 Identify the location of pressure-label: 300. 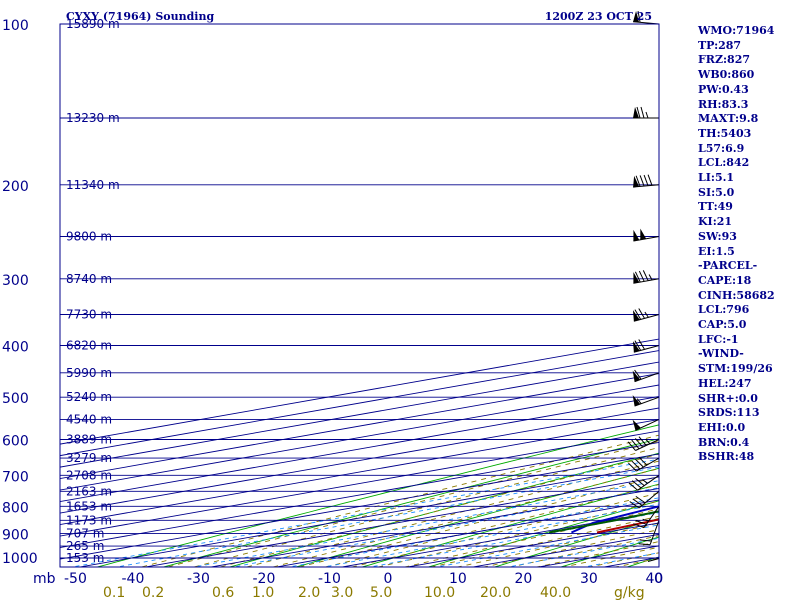
(15, 281).